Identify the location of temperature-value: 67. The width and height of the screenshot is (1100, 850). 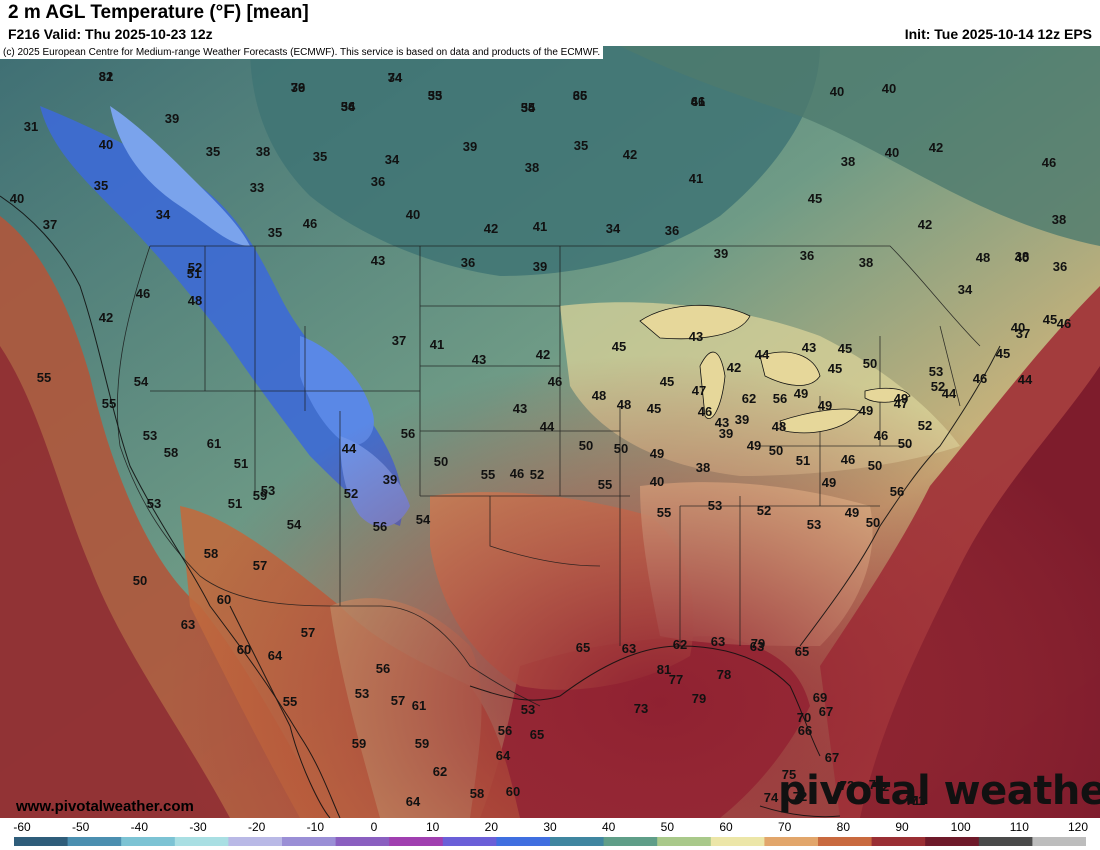
(826, 711).